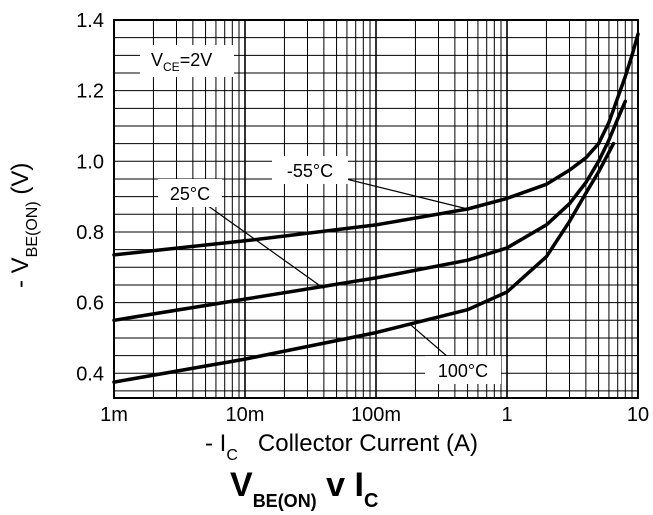 Image resolution: width=653 pixels, height=515 pixels. What do you see at coordinates (506, 415) in the screenshot?
I see `x-tick-label: 1` at bounding box center [506, 415].